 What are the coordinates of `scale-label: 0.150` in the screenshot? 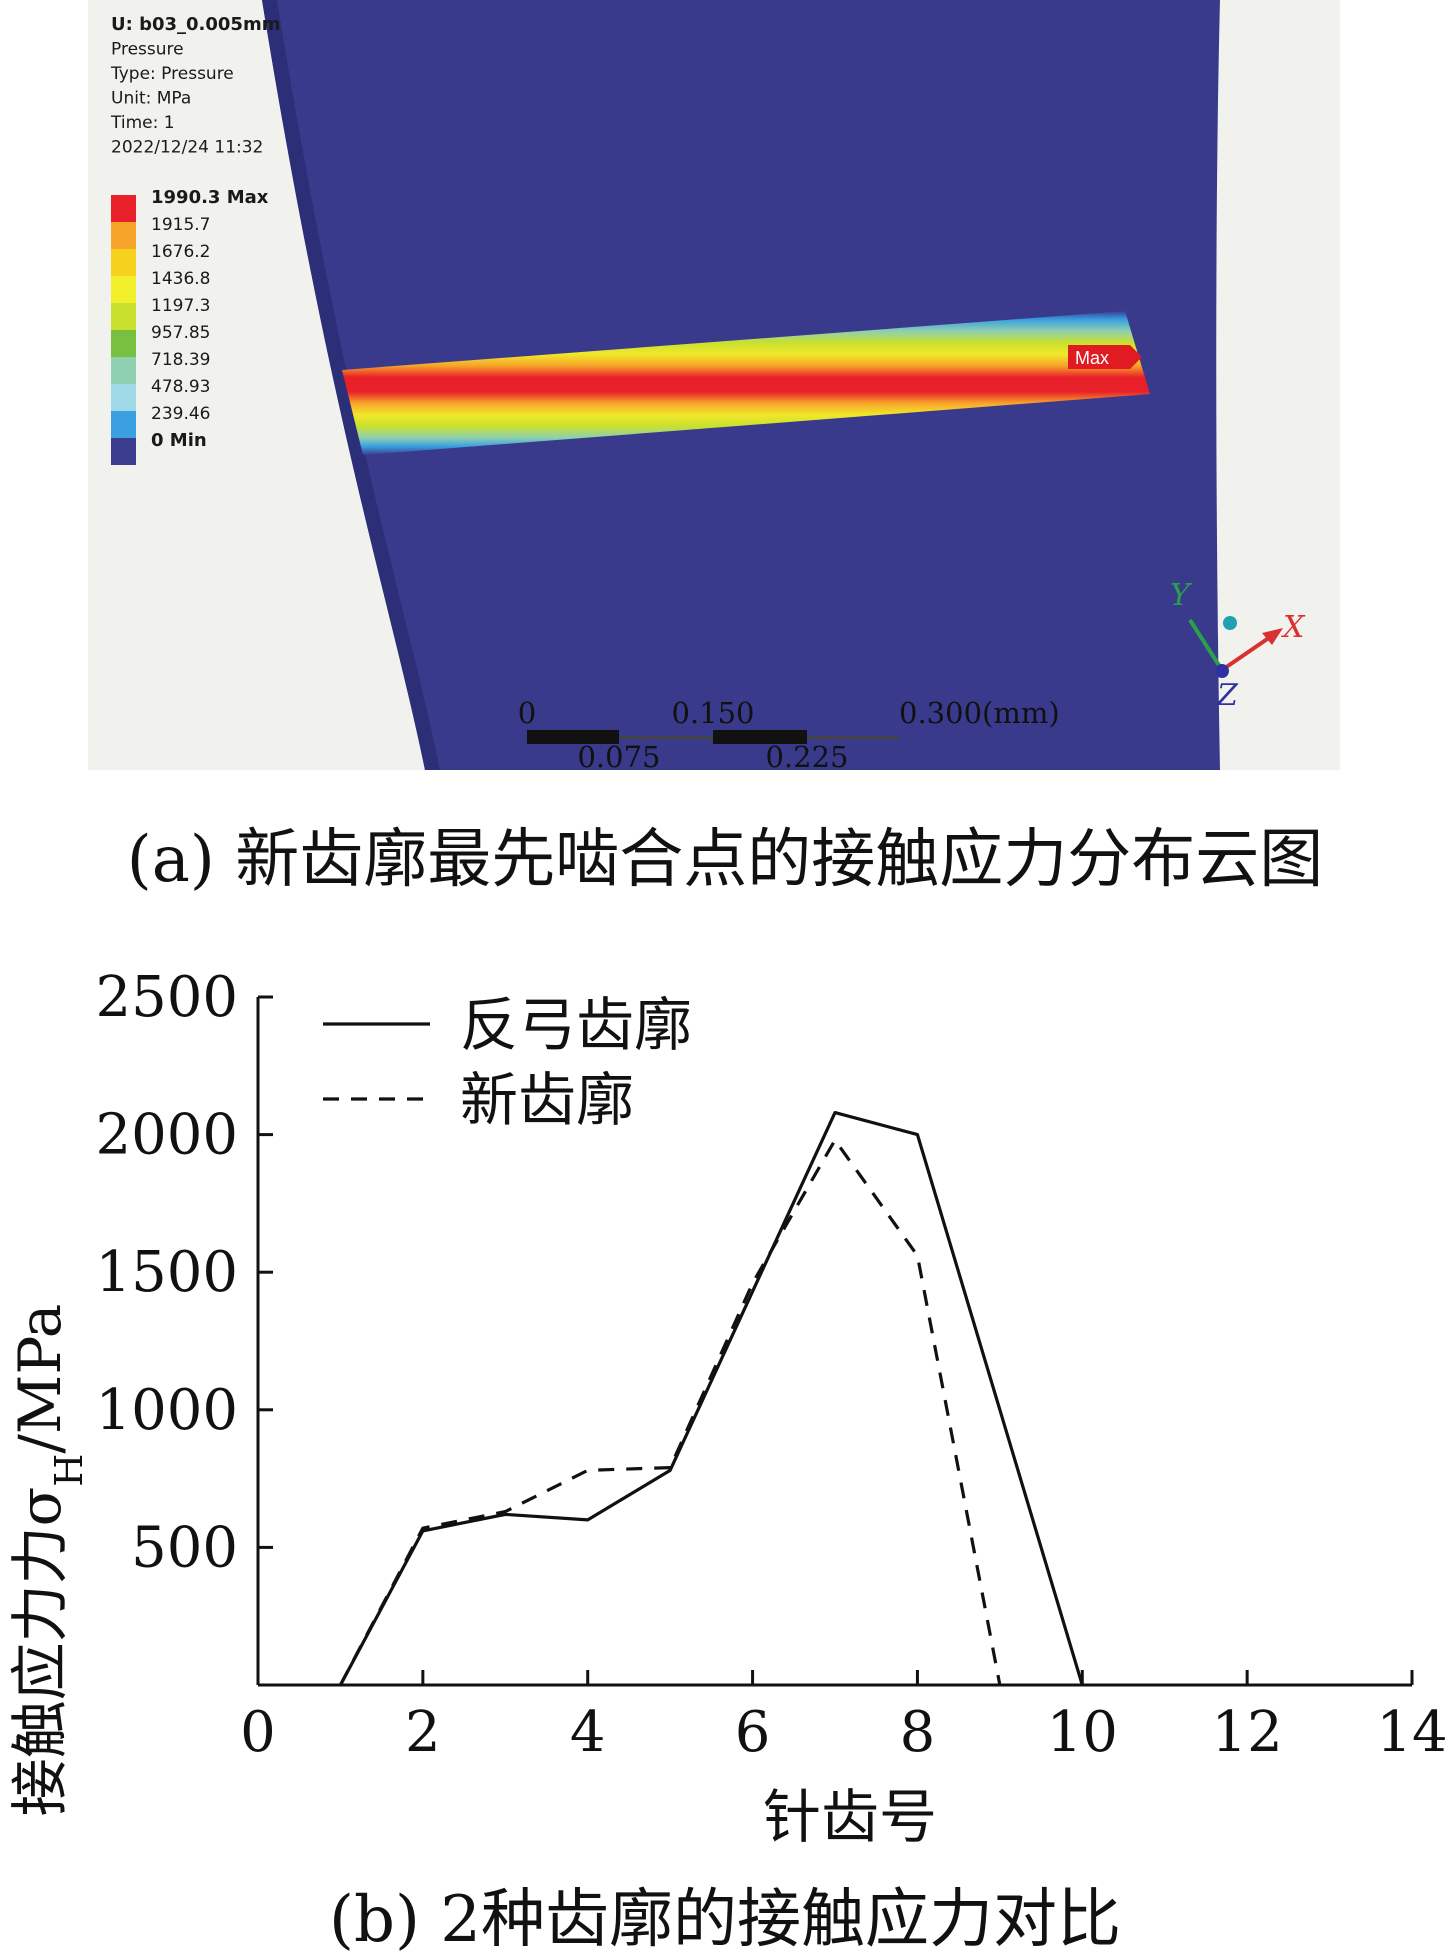 It's located at (712, 713).